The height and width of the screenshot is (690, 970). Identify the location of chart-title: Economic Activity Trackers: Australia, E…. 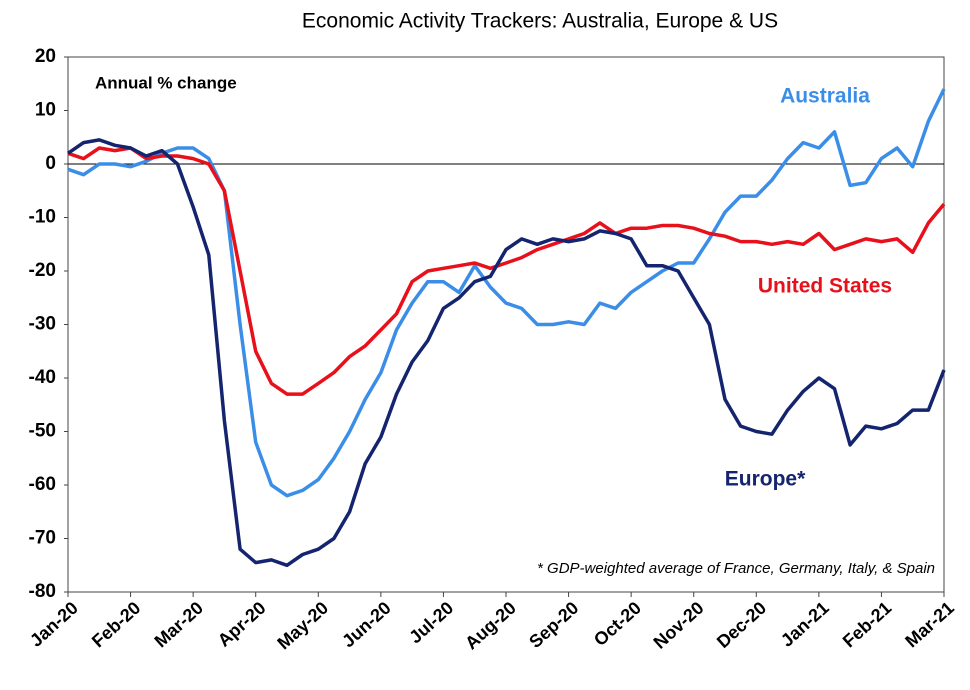
(540, 21).